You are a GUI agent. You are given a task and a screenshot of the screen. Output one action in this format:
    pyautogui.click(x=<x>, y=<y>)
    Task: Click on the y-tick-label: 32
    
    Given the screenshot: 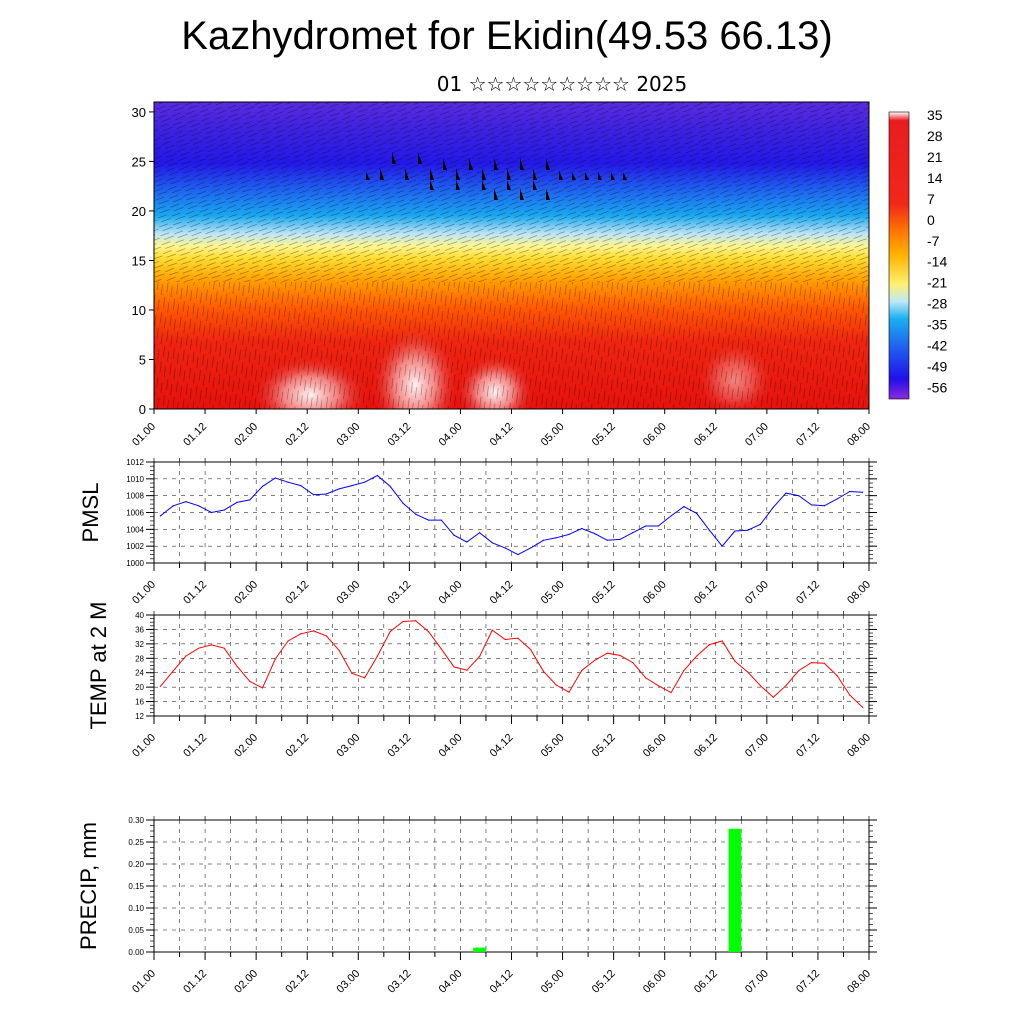 What is the action you would take?
    pyautogui.click(x=139, y=644)
    